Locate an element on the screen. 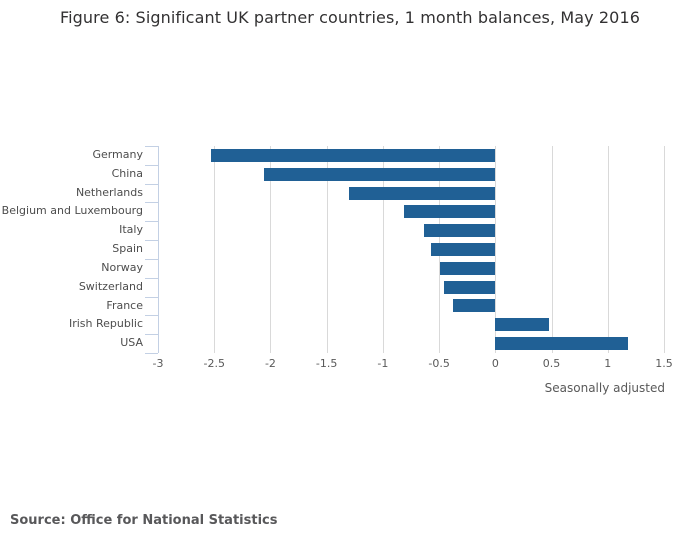  category-label: Irish Republic is located at coordinates (105, 324).